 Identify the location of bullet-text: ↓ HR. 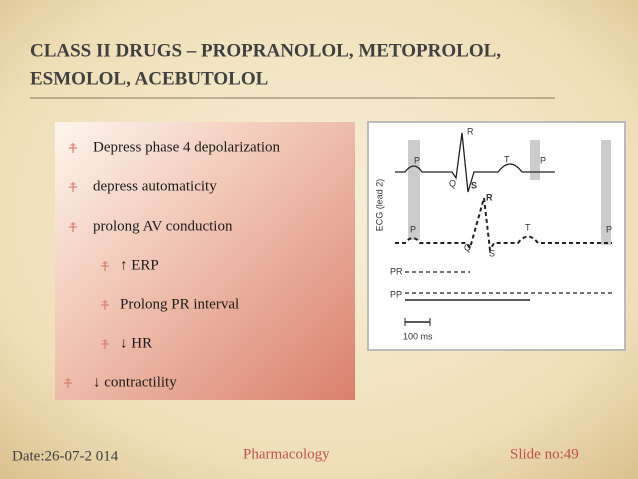
(136, 343).